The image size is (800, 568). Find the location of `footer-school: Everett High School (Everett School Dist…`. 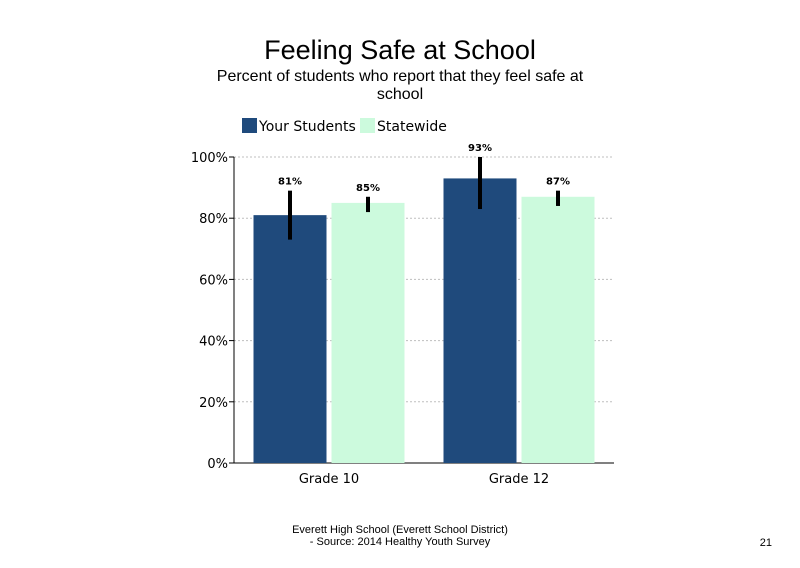

footer-school: Everett High School (Everett School Dist… is located at coordinates (400, 530).